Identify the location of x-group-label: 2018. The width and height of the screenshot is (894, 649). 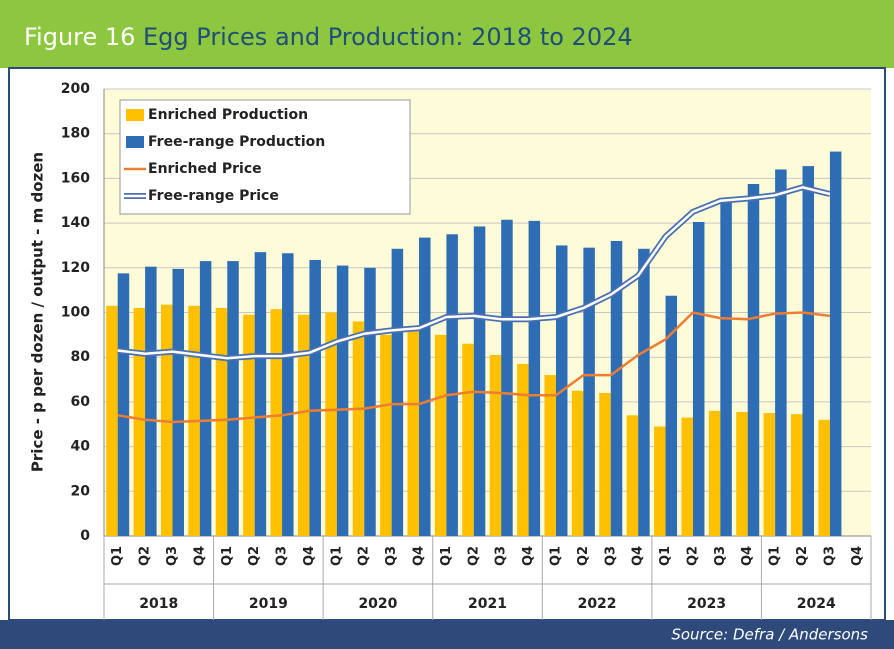
(158, 604).